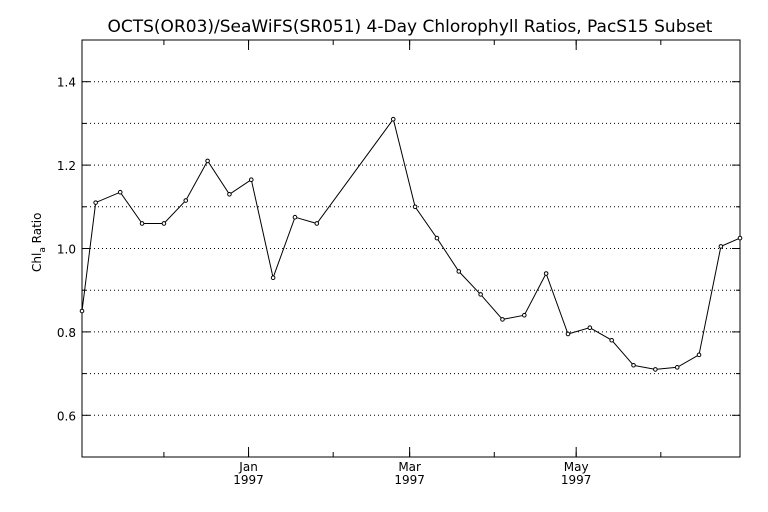  I want to click on y-axis-label-main: Chl, so click(37, 262).